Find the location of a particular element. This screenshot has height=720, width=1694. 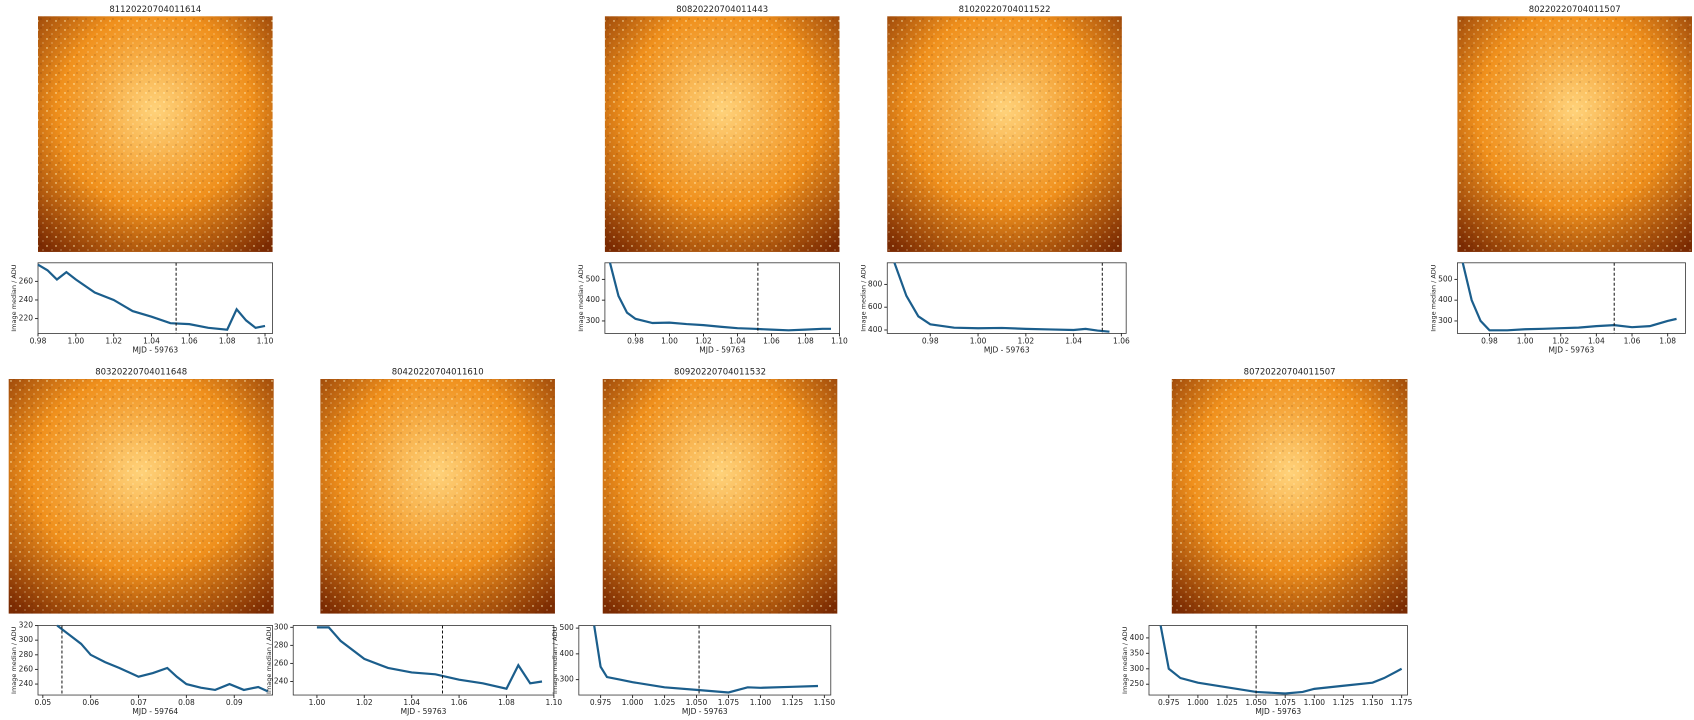

y-tick-label: 220 is located at coordinates (26, 318).